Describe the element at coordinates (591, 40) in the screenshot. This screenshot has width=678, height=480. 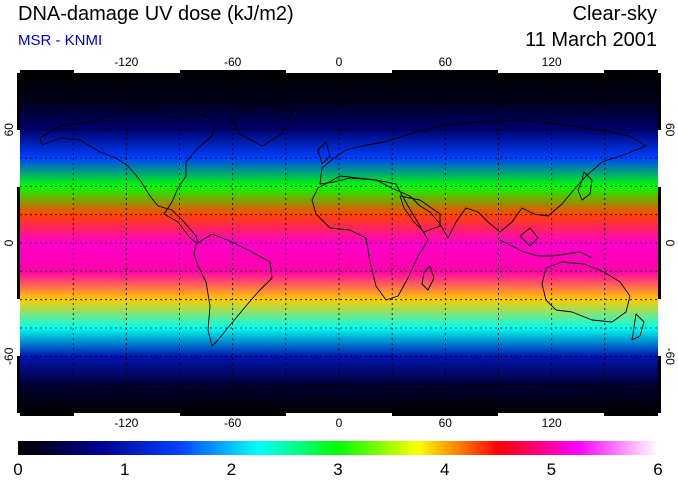
I see `date-label: 11 March 2001` at that location.